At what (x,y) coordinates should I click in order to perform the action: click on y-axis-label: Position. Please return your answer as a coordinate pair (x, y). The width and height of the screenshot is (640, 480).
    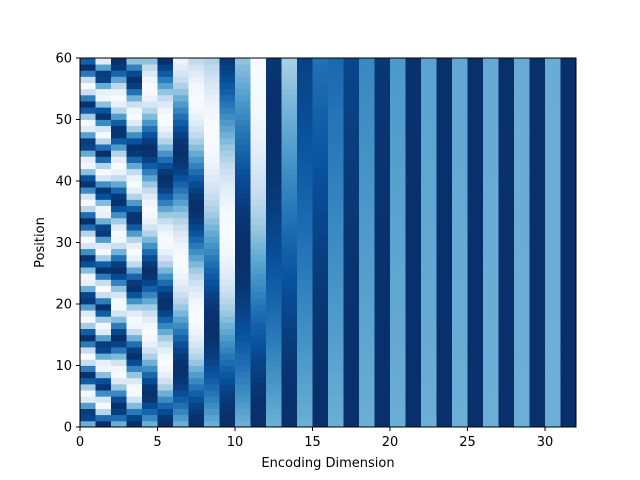
    Looking at the image, I should click on (40, 242).